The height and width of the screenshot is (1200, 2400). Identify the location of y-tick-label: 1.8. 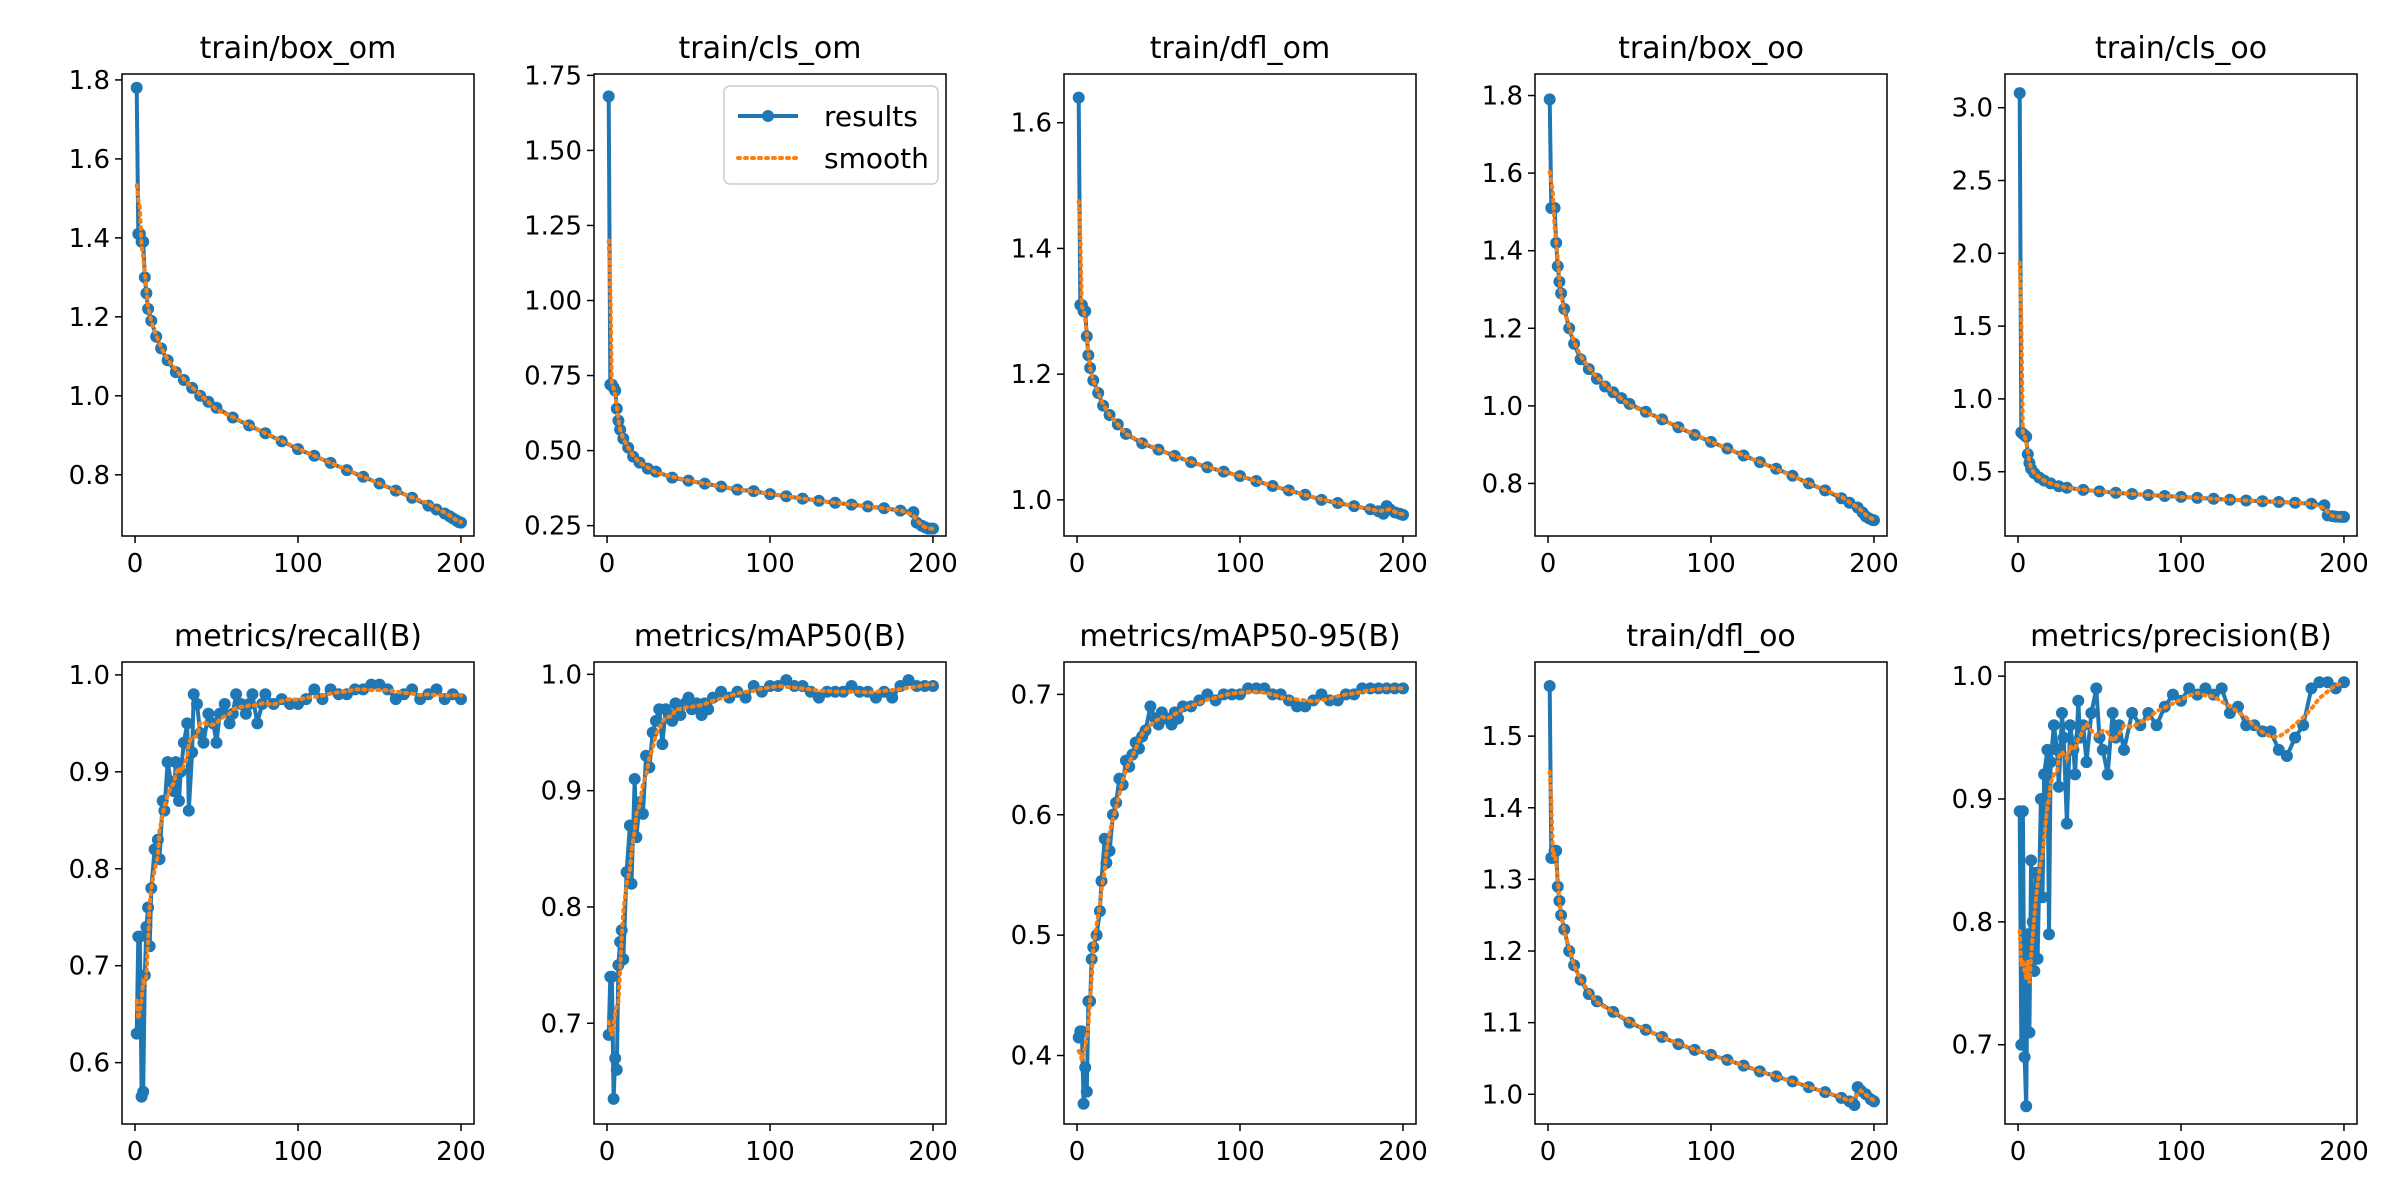
(89, 81).